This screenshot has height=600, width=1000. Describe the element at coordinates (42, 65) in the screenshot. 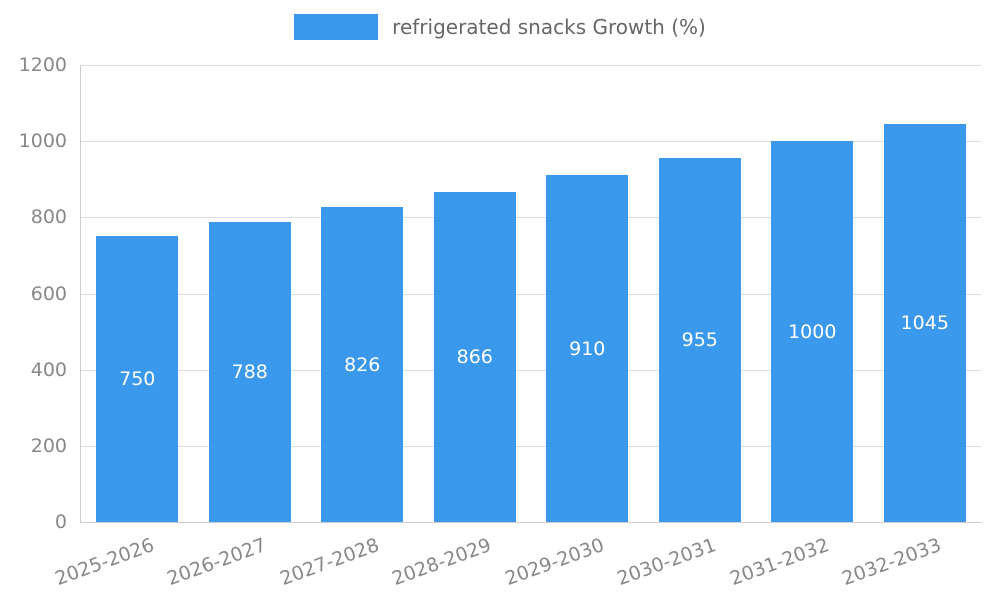

I see `y-tick-label: 1200` at that location.